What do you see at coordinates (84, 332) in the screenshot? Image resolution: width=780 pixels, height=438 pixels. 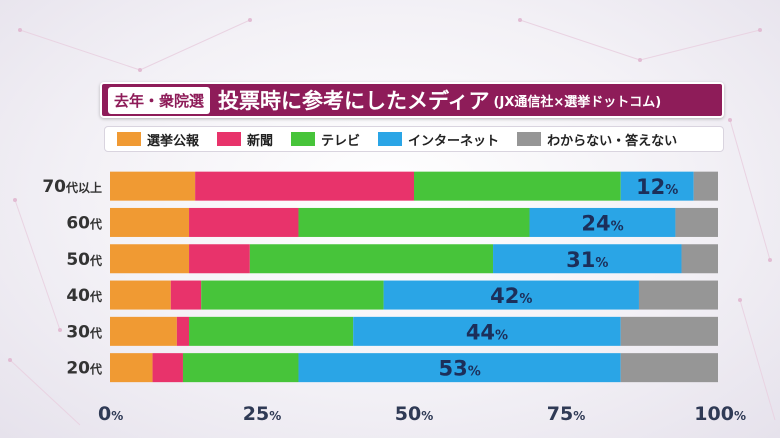 I see `category-label: 30代` at bounding box center [84, 332].